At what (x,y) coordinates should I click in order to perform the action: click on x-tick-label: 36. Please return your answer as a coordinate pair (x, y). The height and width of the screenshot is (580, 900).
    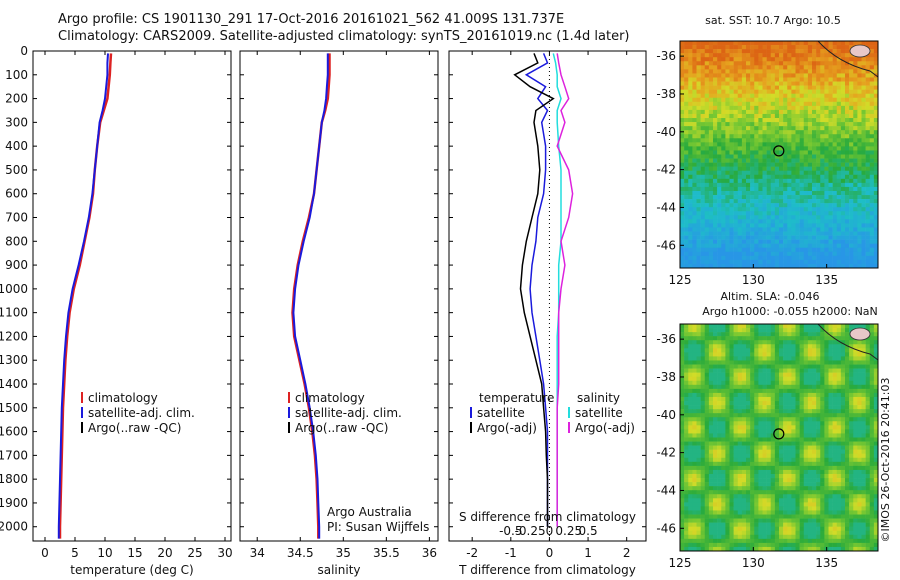
    Looking at the image, I should click on (429, 553).